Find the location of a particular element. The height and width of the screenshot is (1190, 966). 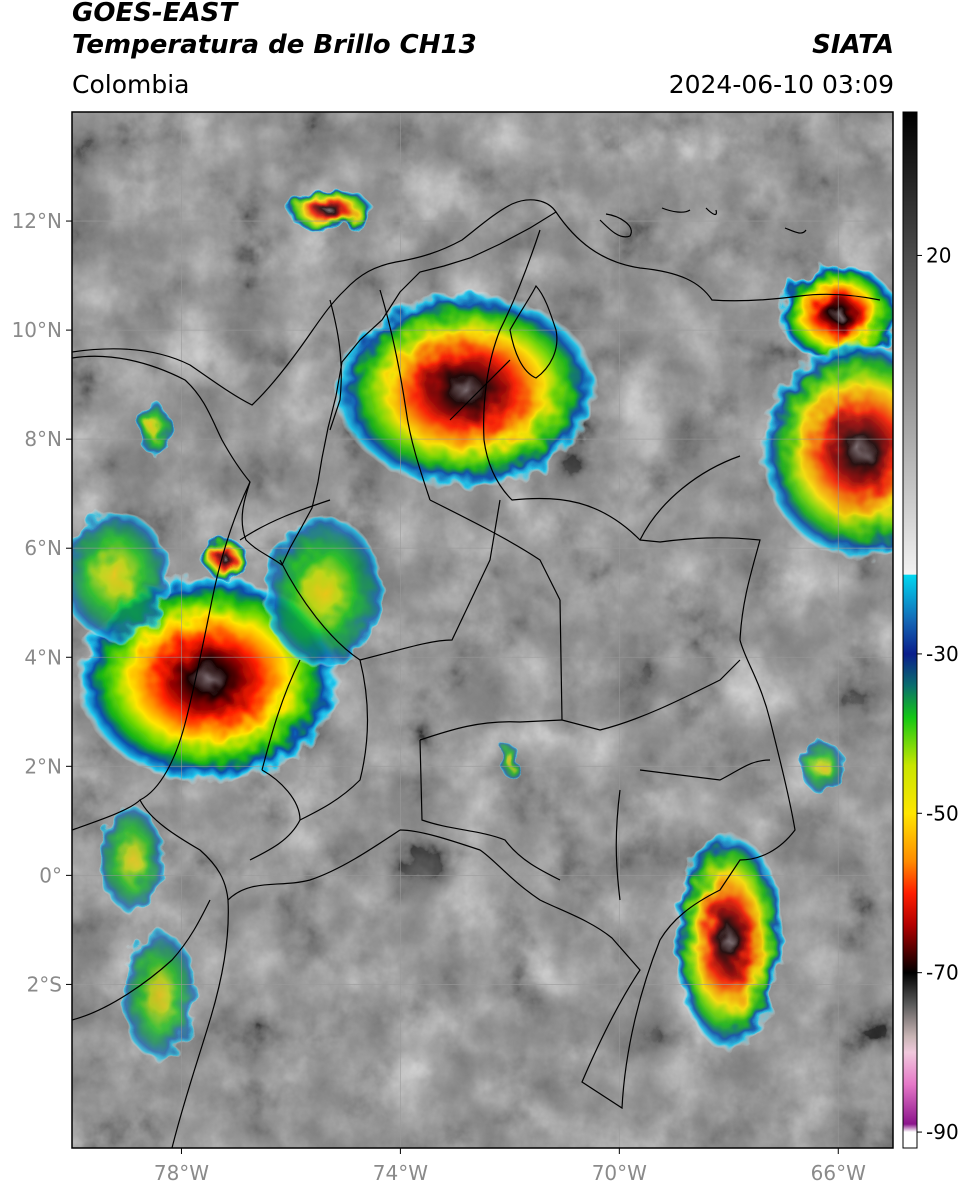

lon-tick-label-3: 66°W is located at coordinates (838, 1173).